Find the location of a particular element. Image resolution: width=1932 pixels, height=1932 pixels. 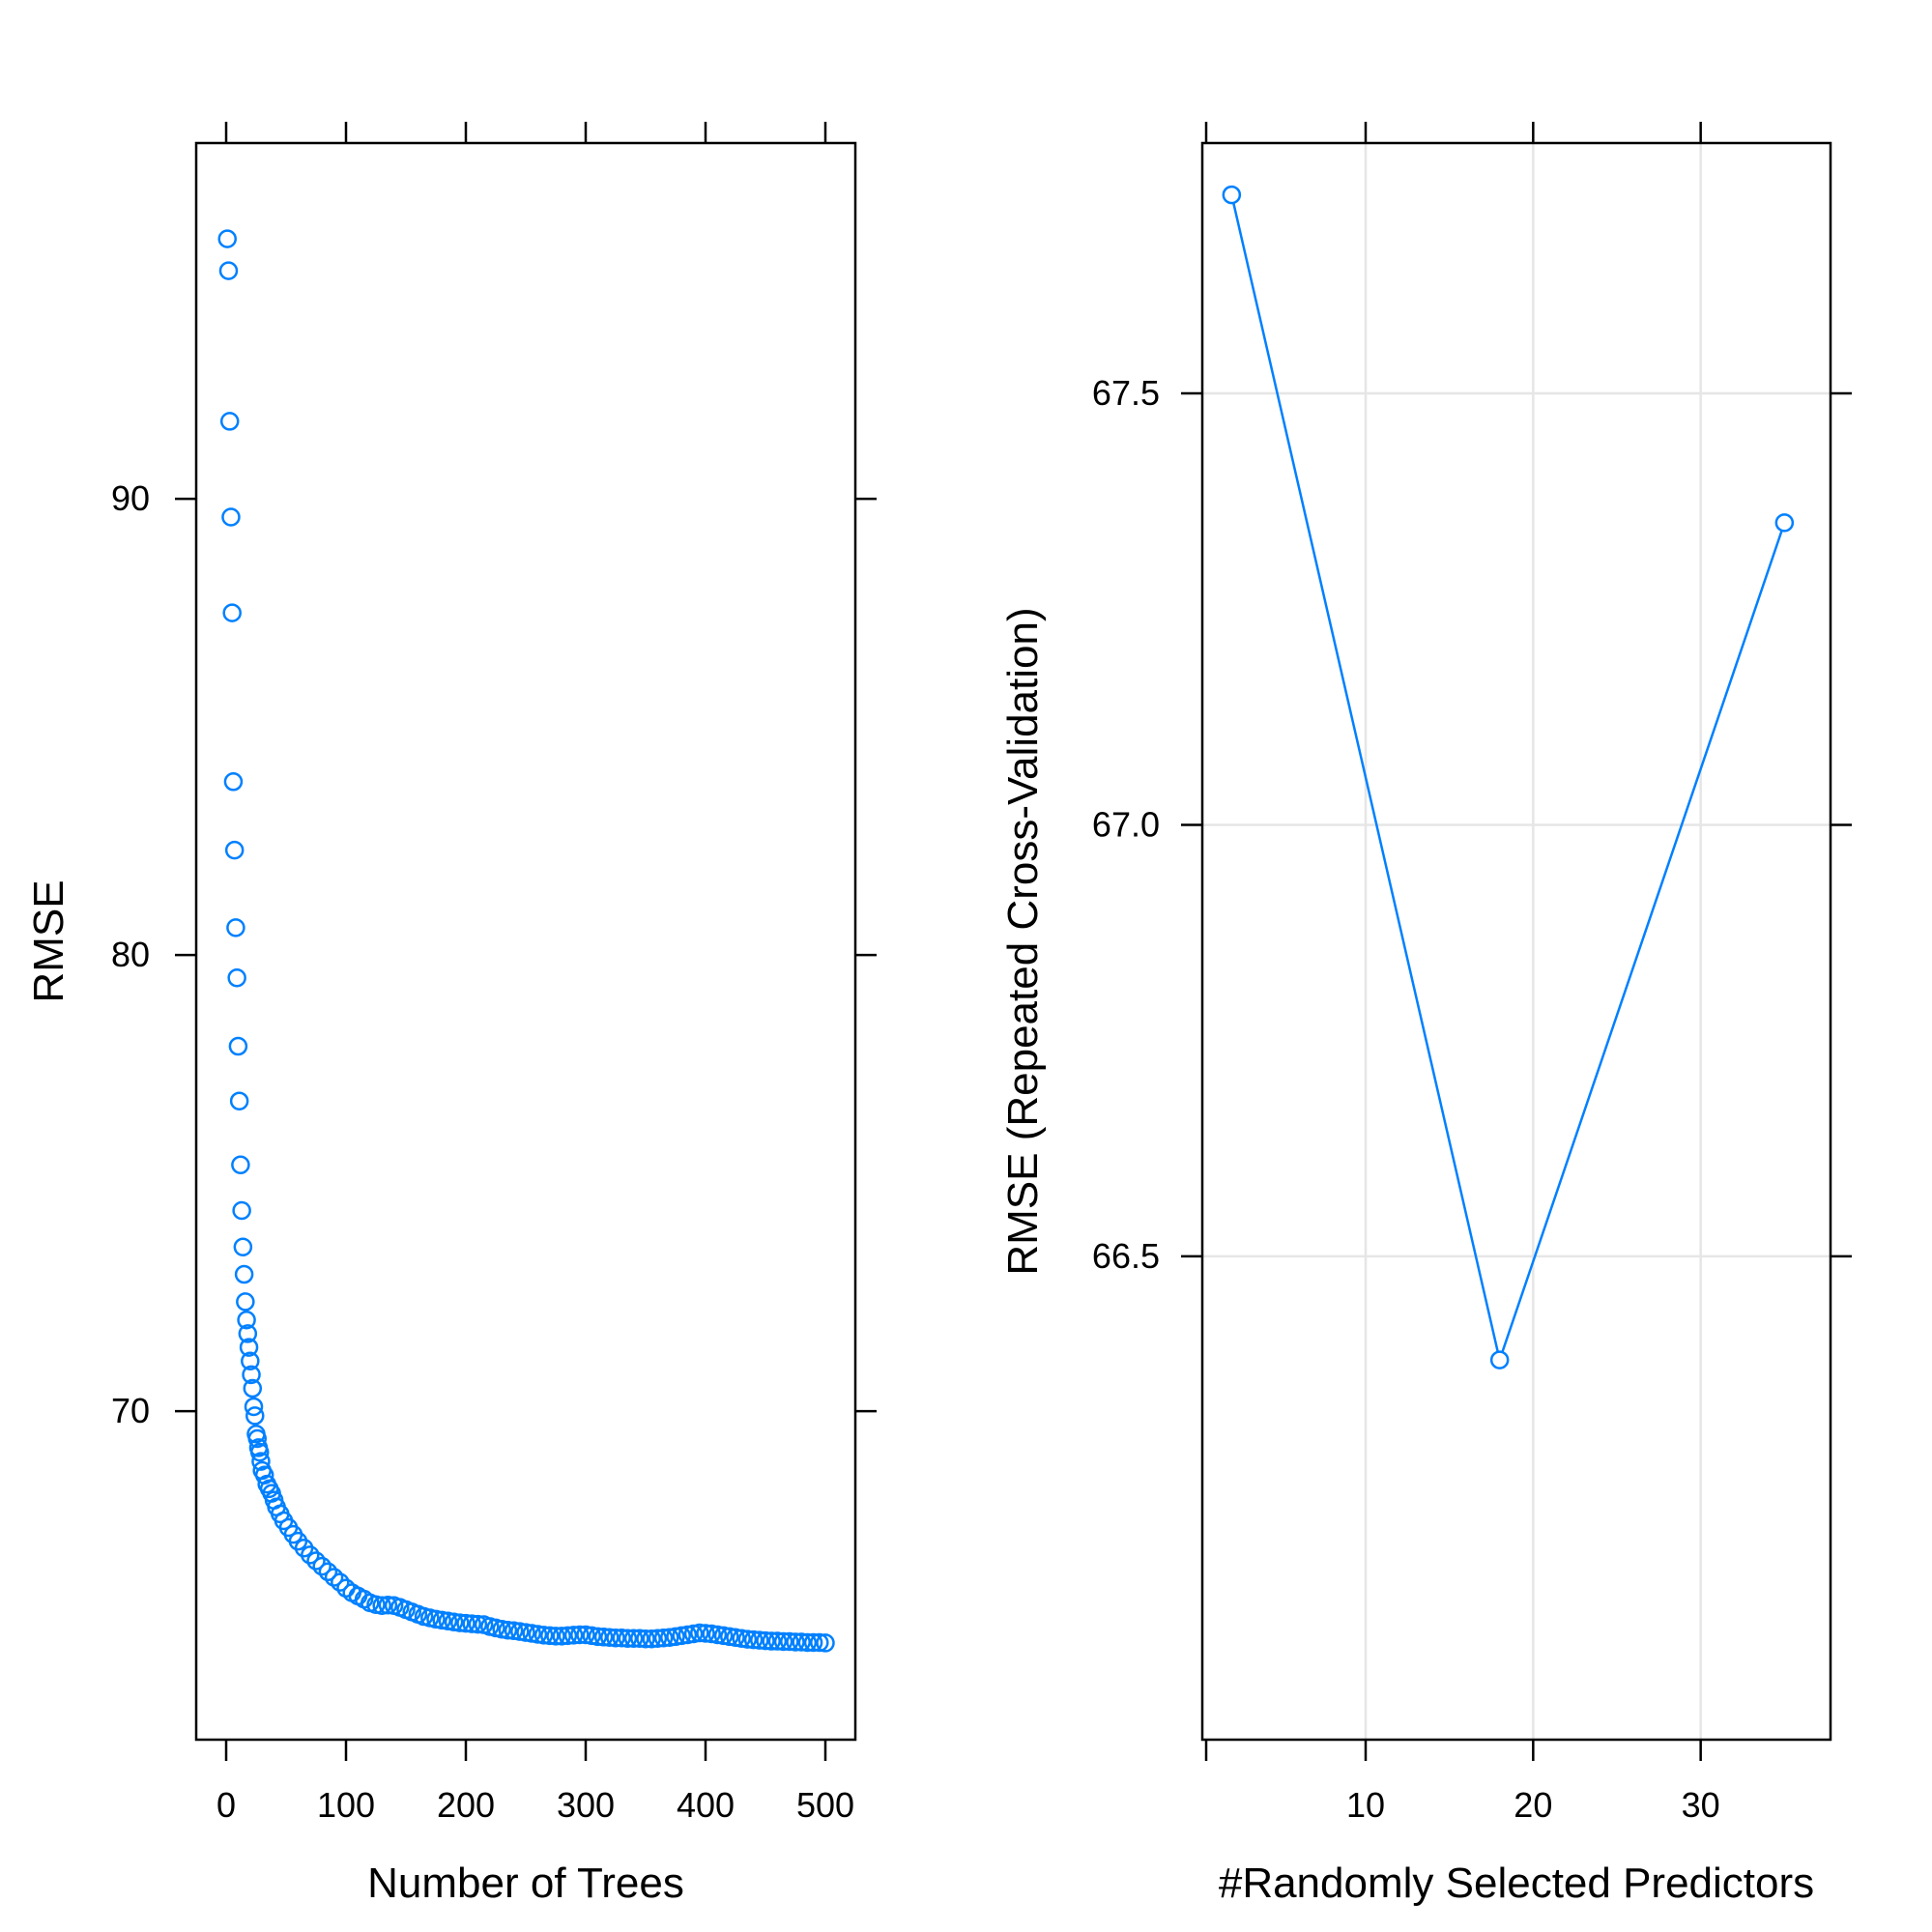

y-tick-label: 66.5 is located at coordinates (1126, 1256).